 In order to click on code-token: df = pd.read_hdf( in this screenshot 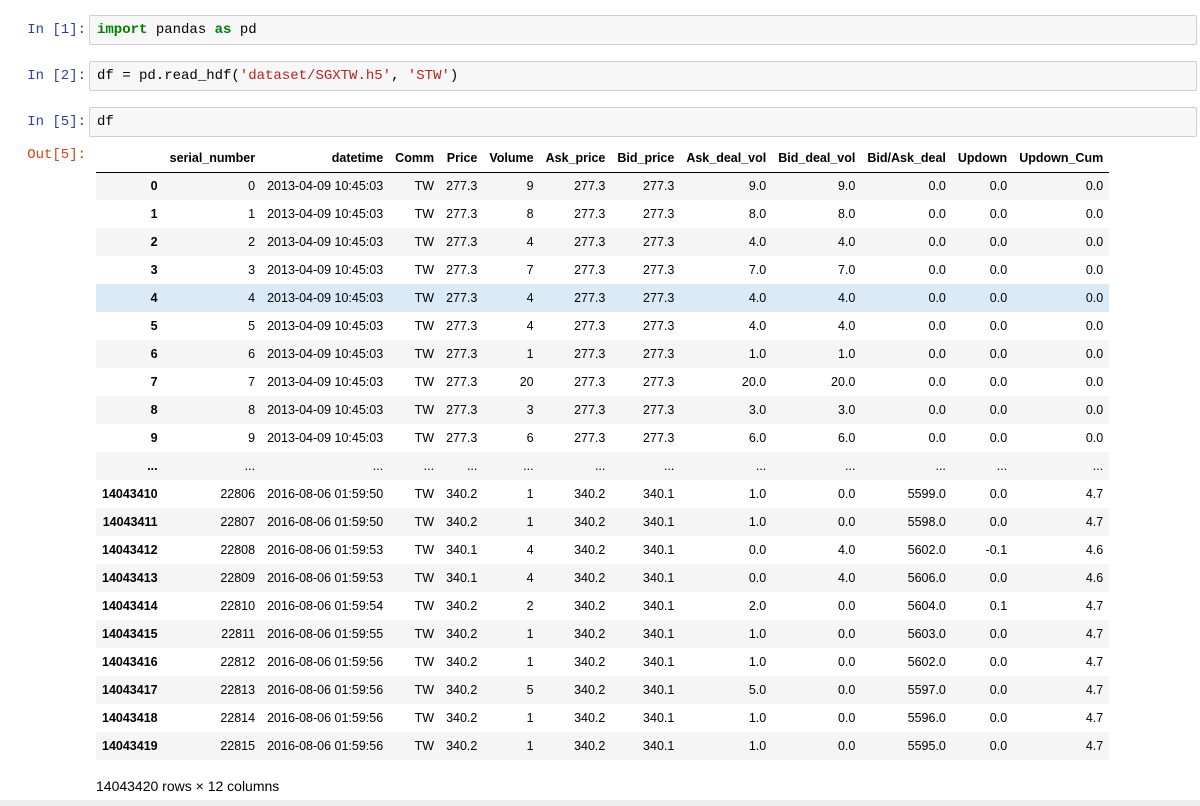, I will do `click(168, 76)`.